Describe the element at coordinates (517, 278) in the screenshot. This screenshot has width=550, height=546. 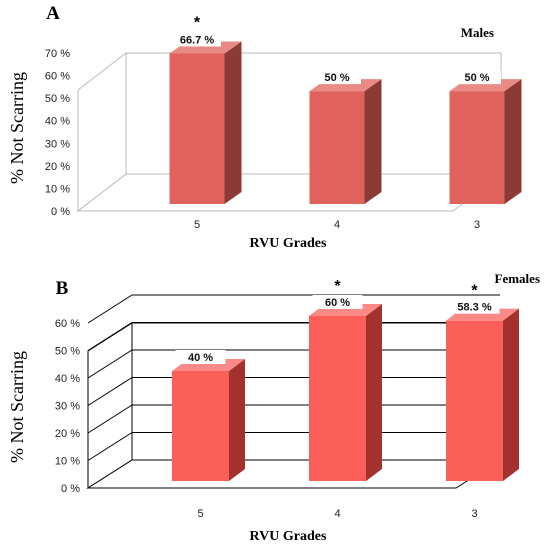
I see `legend-label: Females` at that location.